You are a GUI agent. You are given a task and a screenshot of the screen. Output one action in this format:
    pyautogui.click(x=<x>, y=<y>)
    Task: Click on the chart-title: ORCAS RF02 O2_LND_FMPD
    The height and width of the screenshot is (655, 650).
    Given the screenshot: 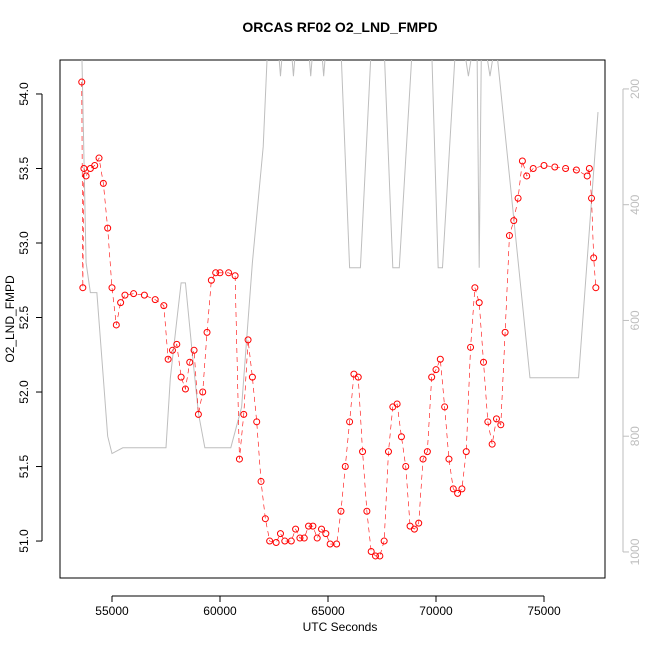 What is the action you would take?
    pyautogui.click(x=339, y=27)
    